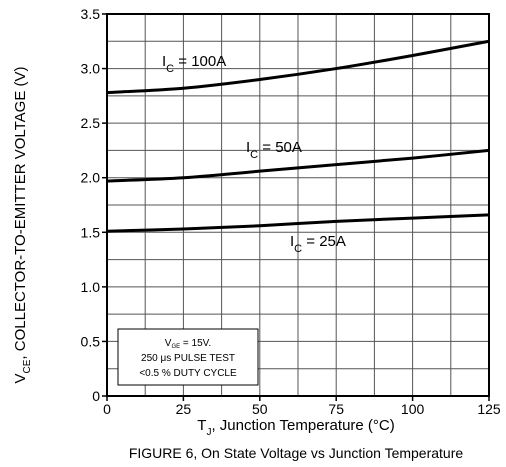  I want to click on x-tick-label: 50, so click(260, 409).